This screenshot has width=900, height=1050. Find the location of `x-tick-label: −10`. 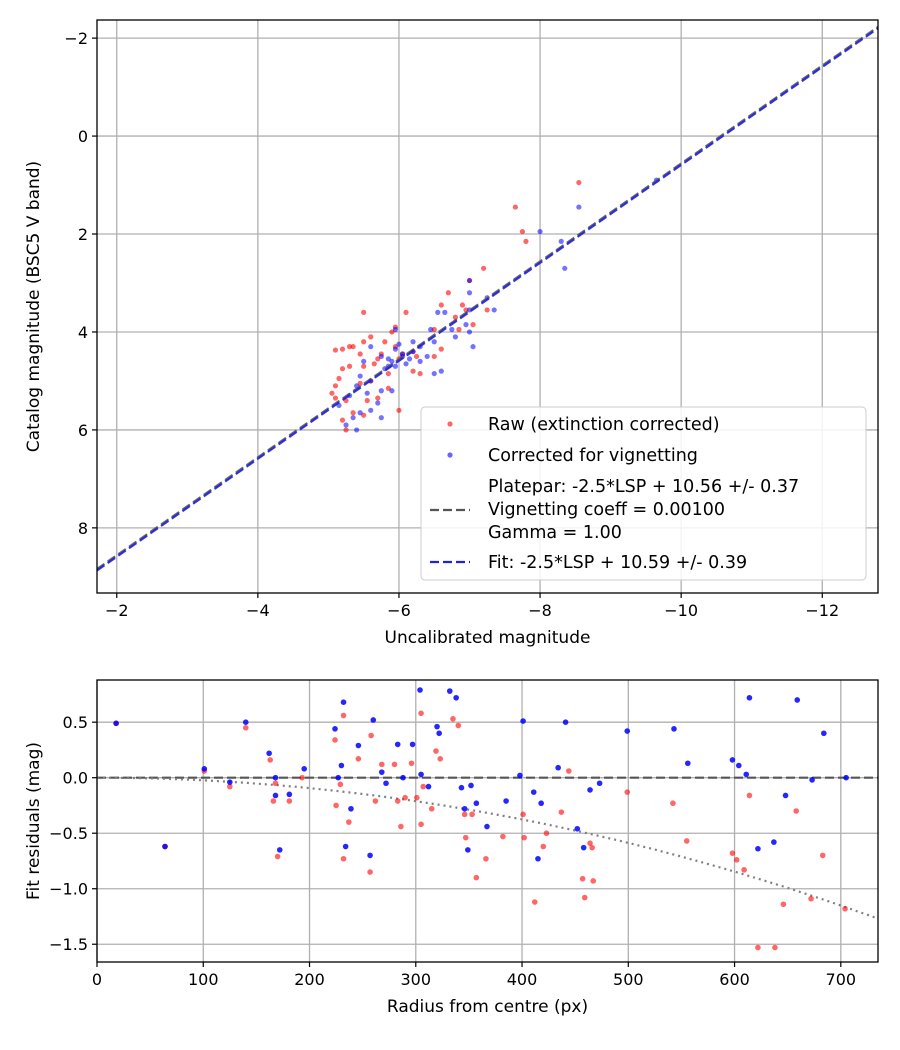

x-tick-label: −10 is located at coordinates (681, 610).